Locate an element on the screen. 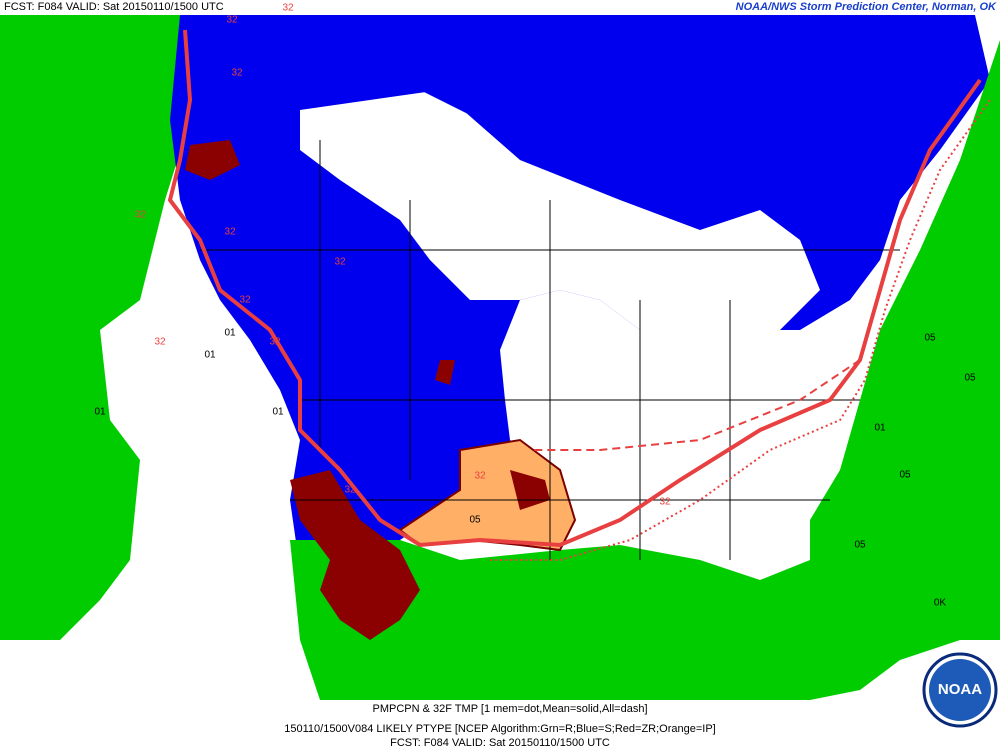  logo: NOAA is located at coordinates (960, 690).